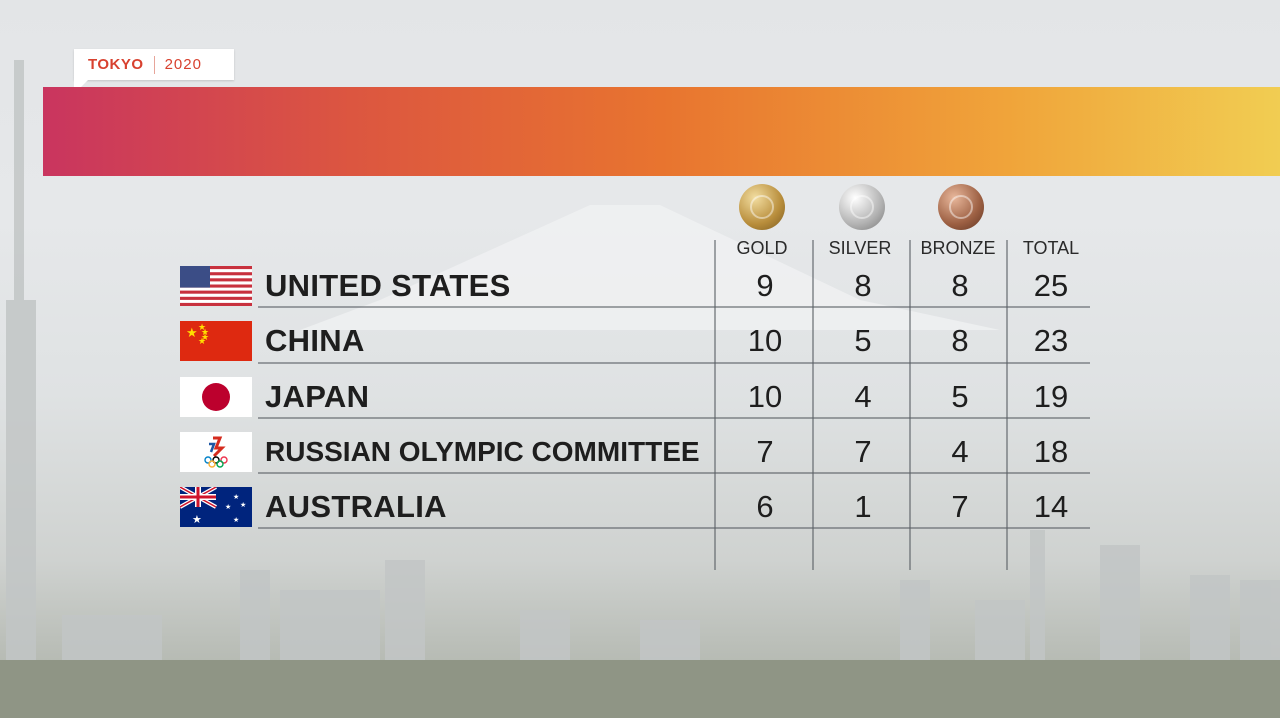 The height and width of the screenshot is (718, 1280). Describe the element at coordinates (661, 131) in the screenshot. I see `header-banner` at that location.